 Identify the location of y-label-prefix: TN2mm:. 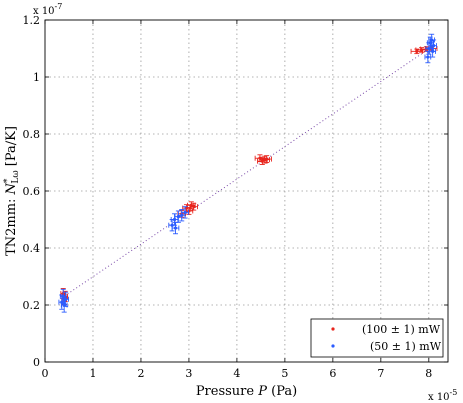
(11, 224).